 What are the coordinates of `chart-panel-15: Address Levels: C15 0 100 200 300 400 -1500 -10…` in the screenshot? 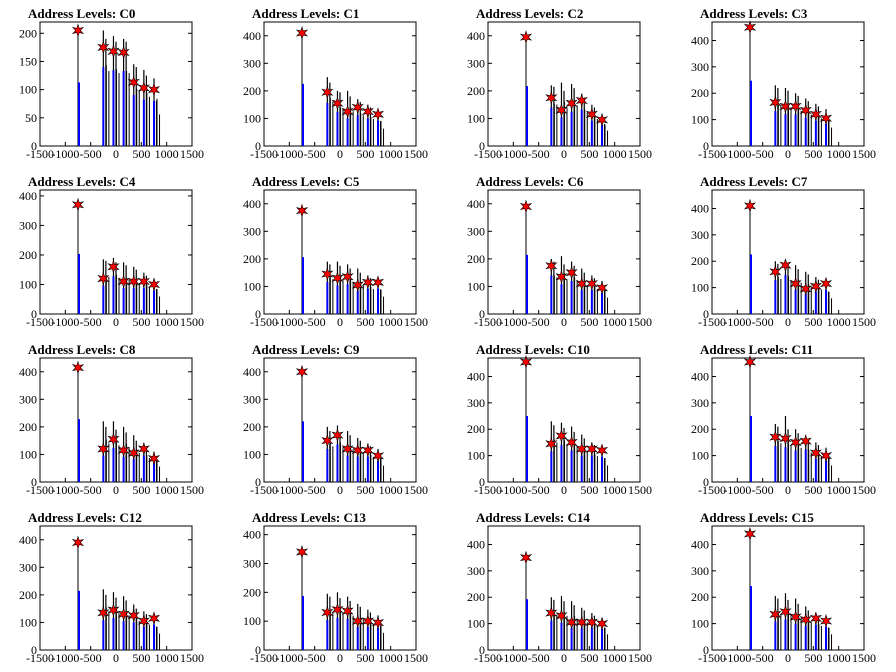 It's located at (784, 588).